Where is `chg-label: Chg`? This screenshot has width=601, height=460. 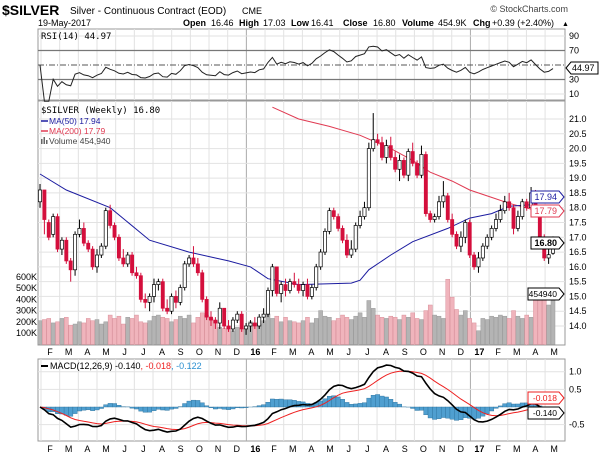
chg-label: Chg is located at coordinates (482, 23).